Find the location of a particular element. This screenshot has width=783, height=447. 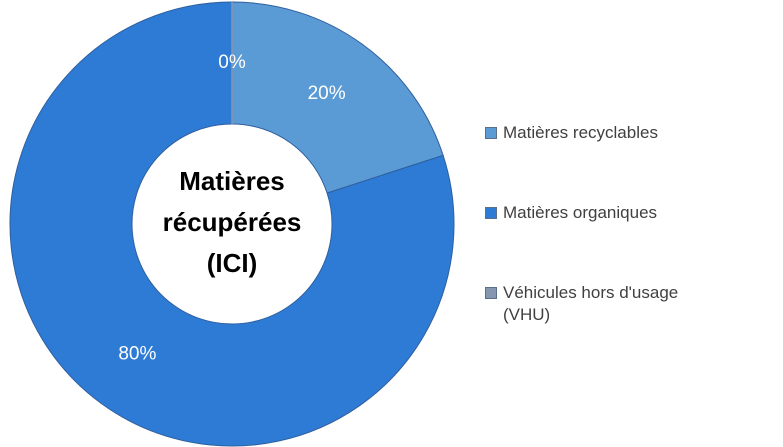

legend-item: Matières recyclables is located at coordinates (601, 133).